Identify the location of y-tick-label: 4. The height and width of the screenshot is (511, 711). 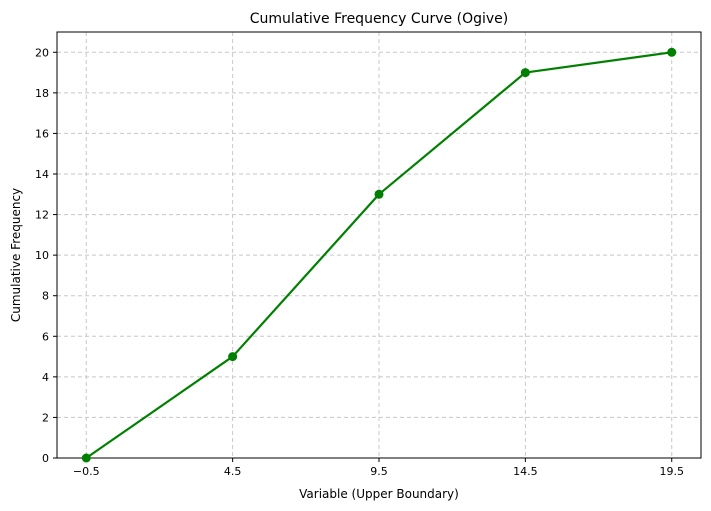
(45, 377).